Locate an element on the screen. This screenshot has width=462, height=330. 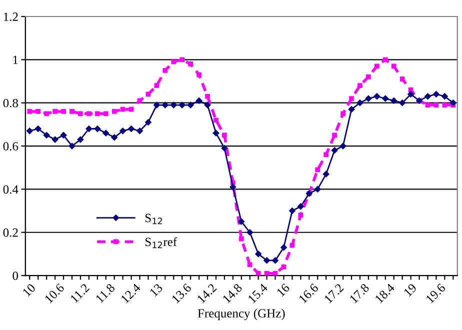
x-tick-label: 11.2 is located at coordinates (80, 293).